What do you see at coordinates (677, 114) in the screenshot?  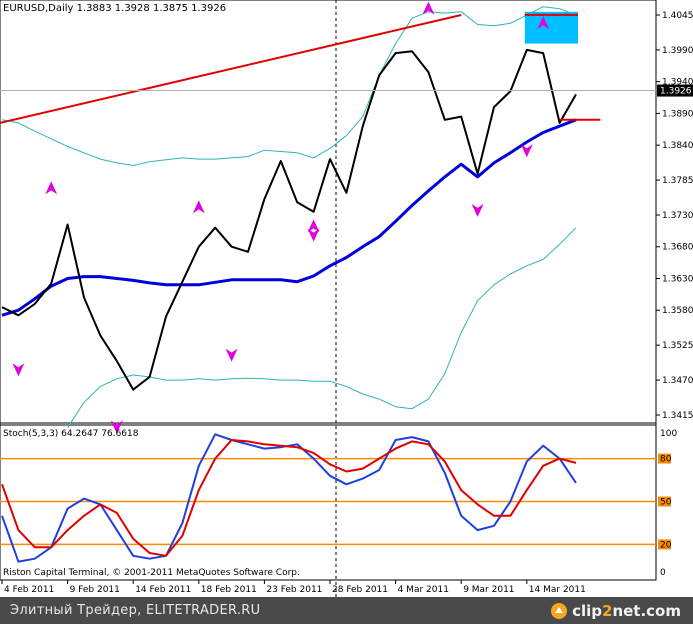 I see `price-tick-label: 1.3890` at bounding box center [677, 114].